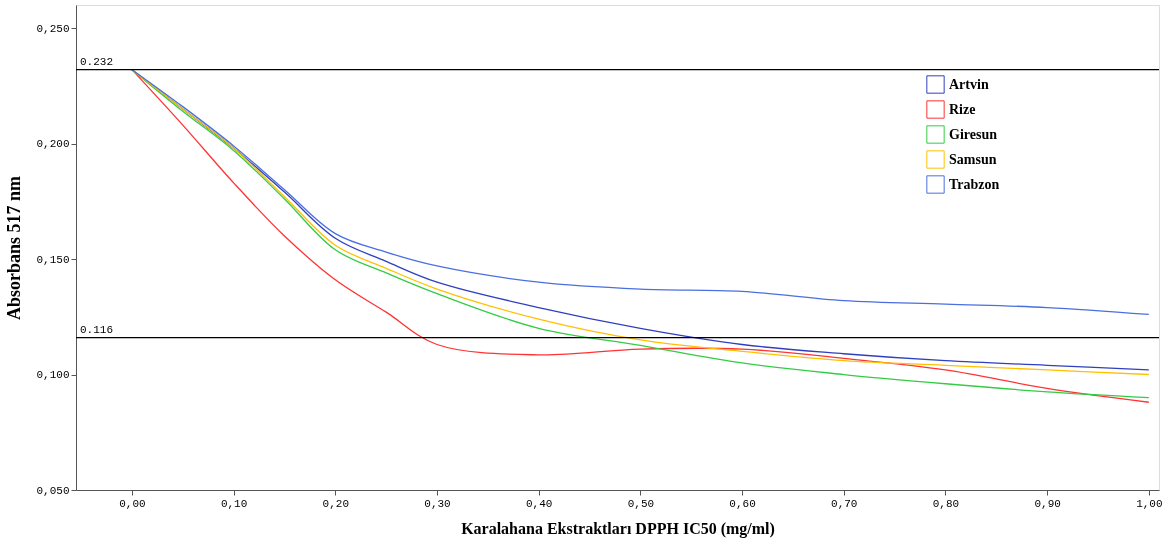 The height and width of the screenshot is (541, 1167). What do you see at coordinates (336, 503) in the screenshot?
I see `x-tick-label: 0,20` at bounding box center [336, 503].